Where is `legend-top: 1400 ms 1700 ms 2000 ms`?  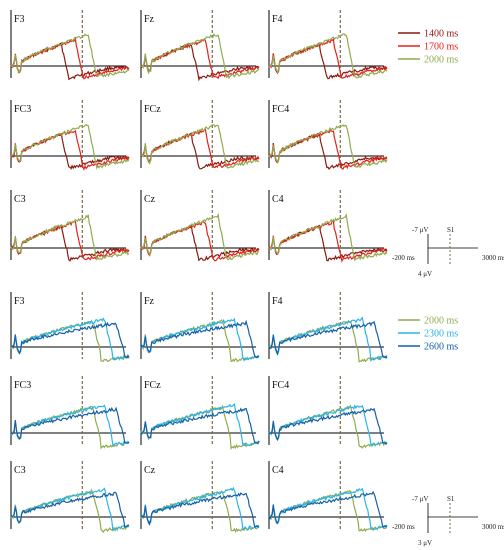 legend-top: 1400 ms 1700 ms 2000 ms is located at coordinates (428, 47).